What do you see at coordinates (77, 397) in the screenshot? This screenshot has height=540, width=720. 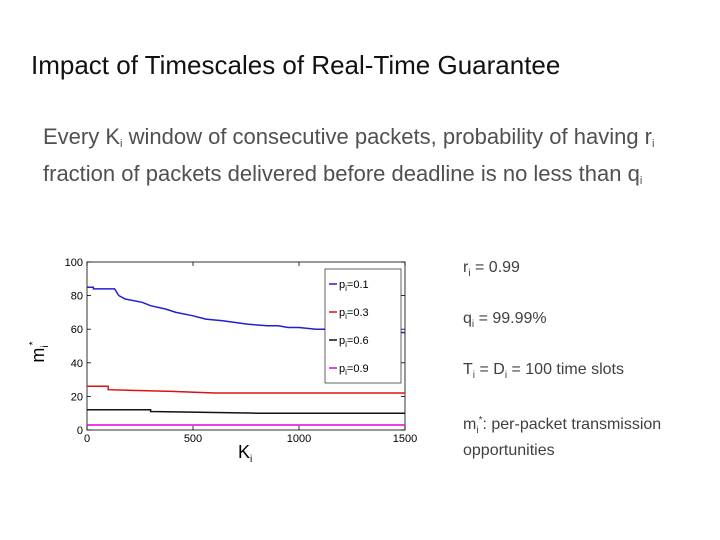 I see `y-tick-label: 20` at bounding box center [77, 397].